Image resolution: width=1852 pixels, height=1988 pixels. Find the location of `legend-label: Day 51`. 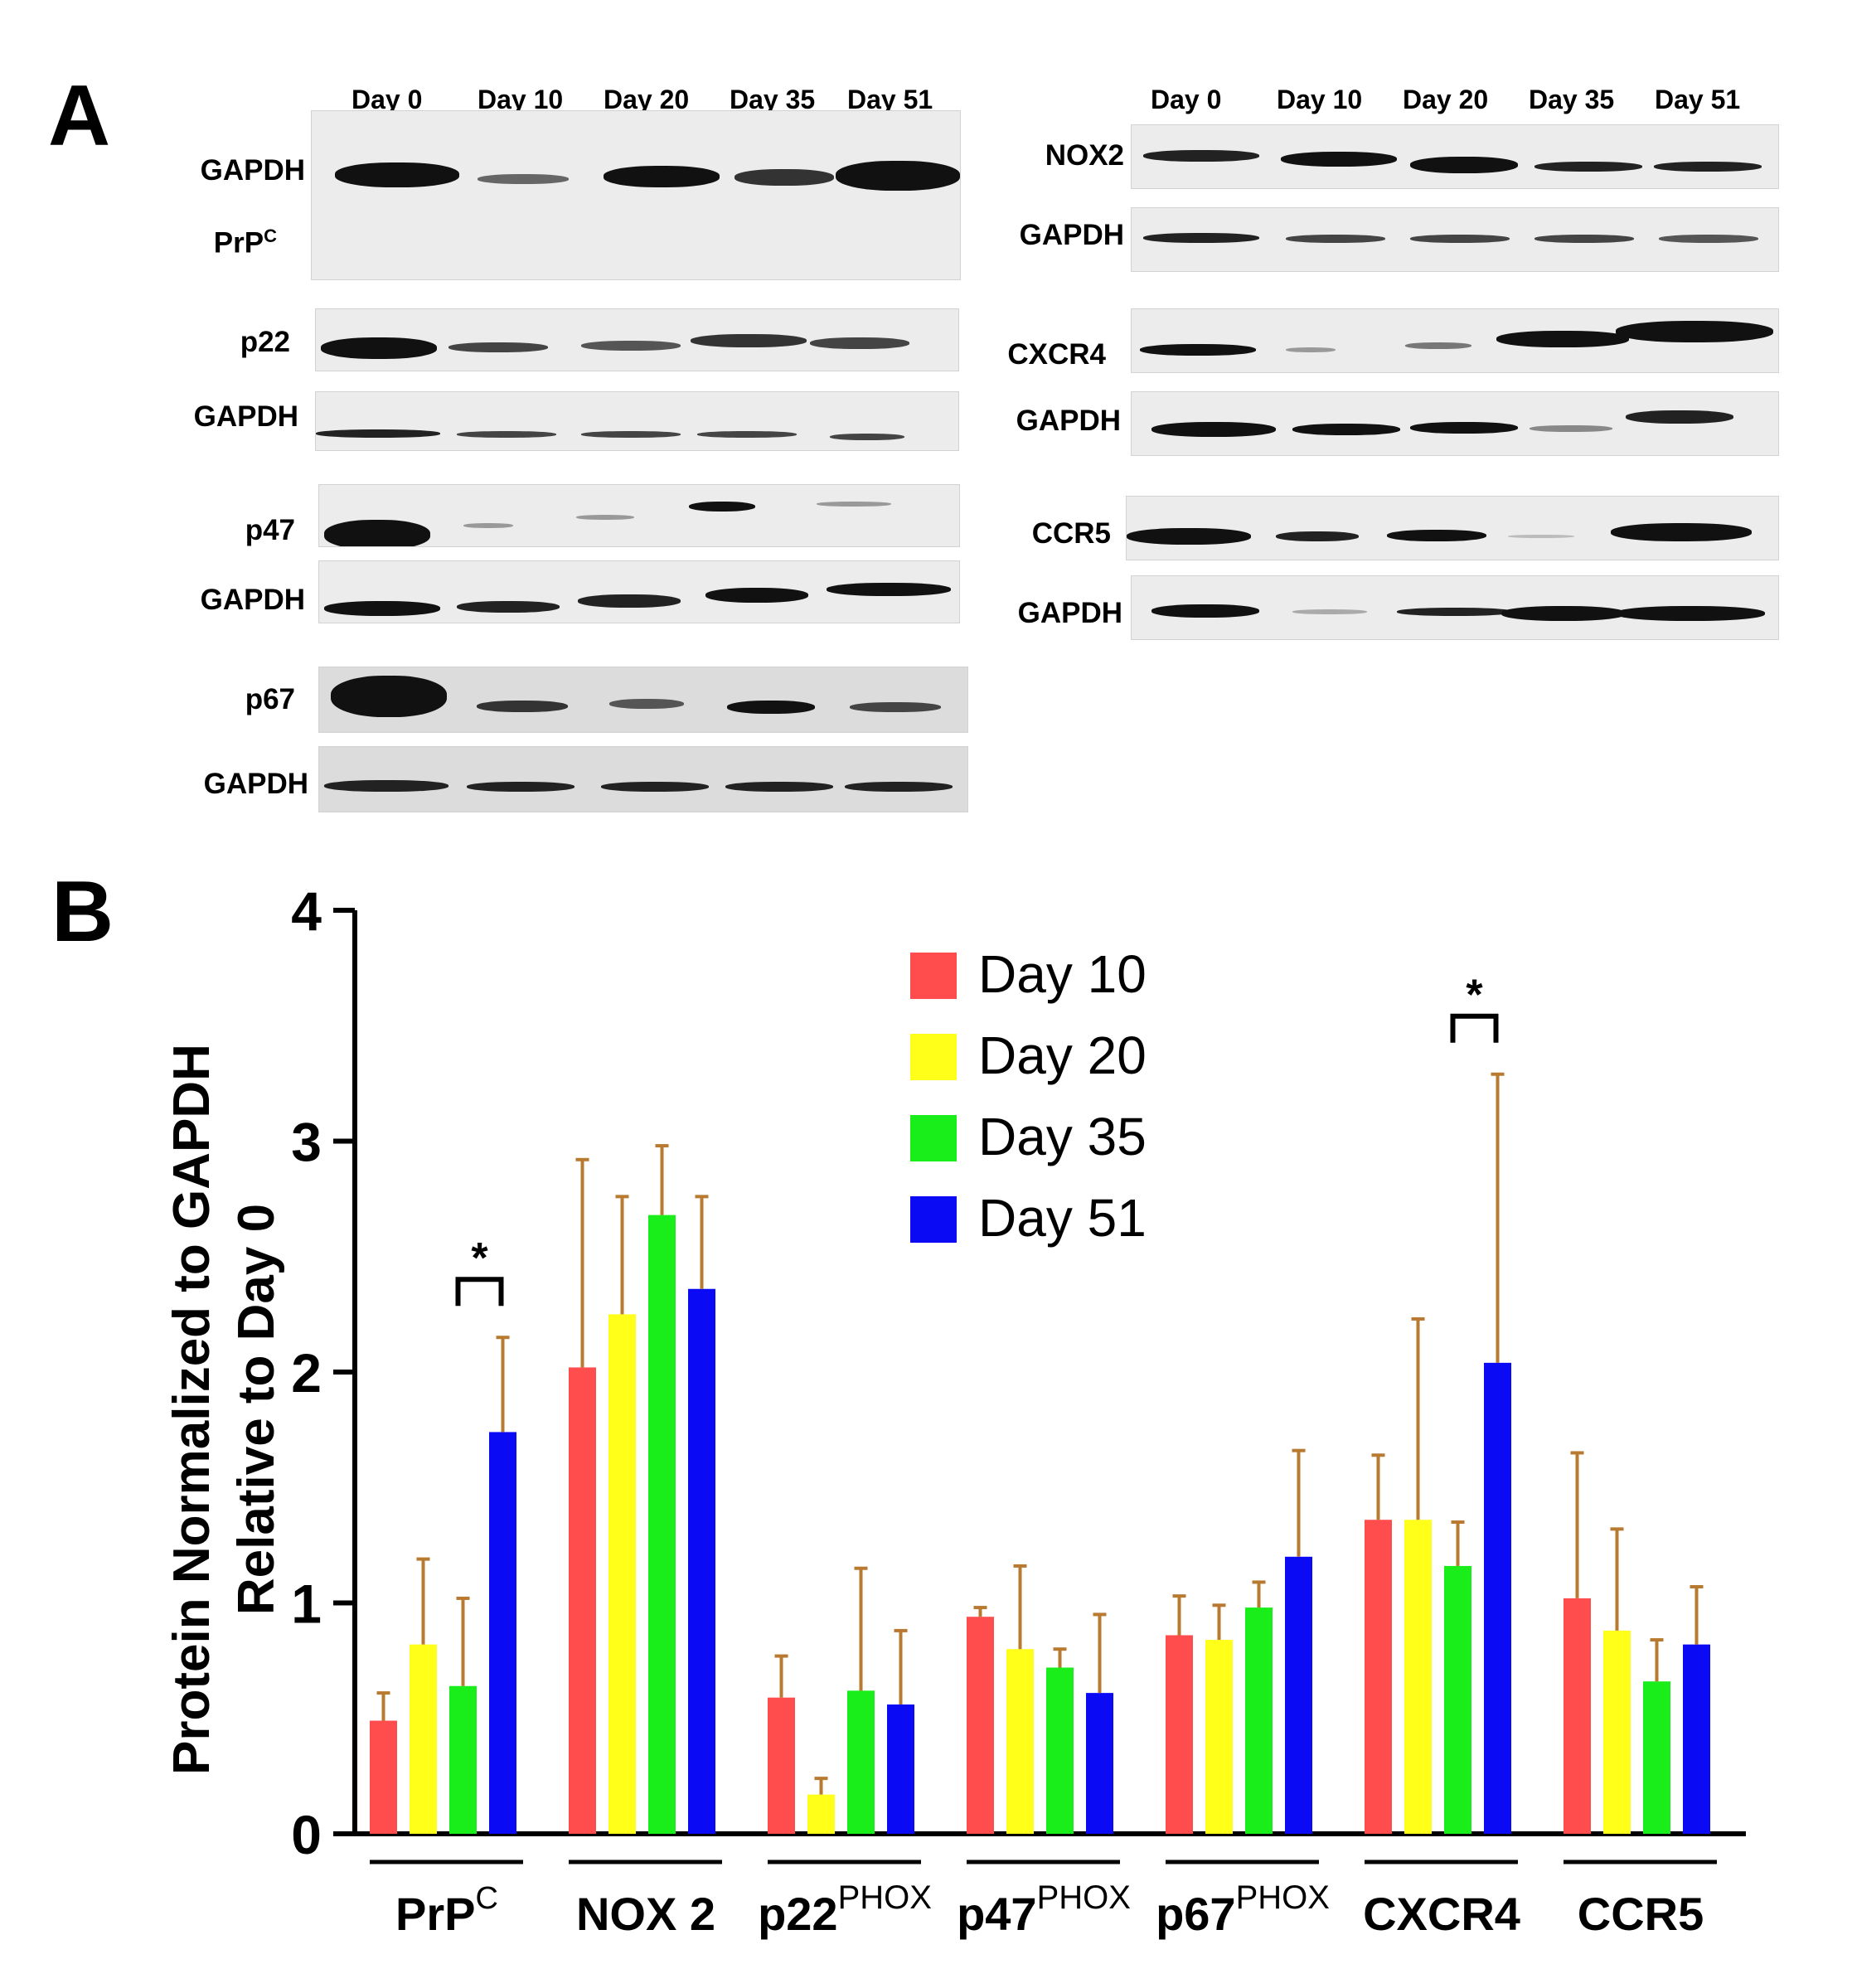

legend-label: Day 51 is located at coordinates (1062, 1218).